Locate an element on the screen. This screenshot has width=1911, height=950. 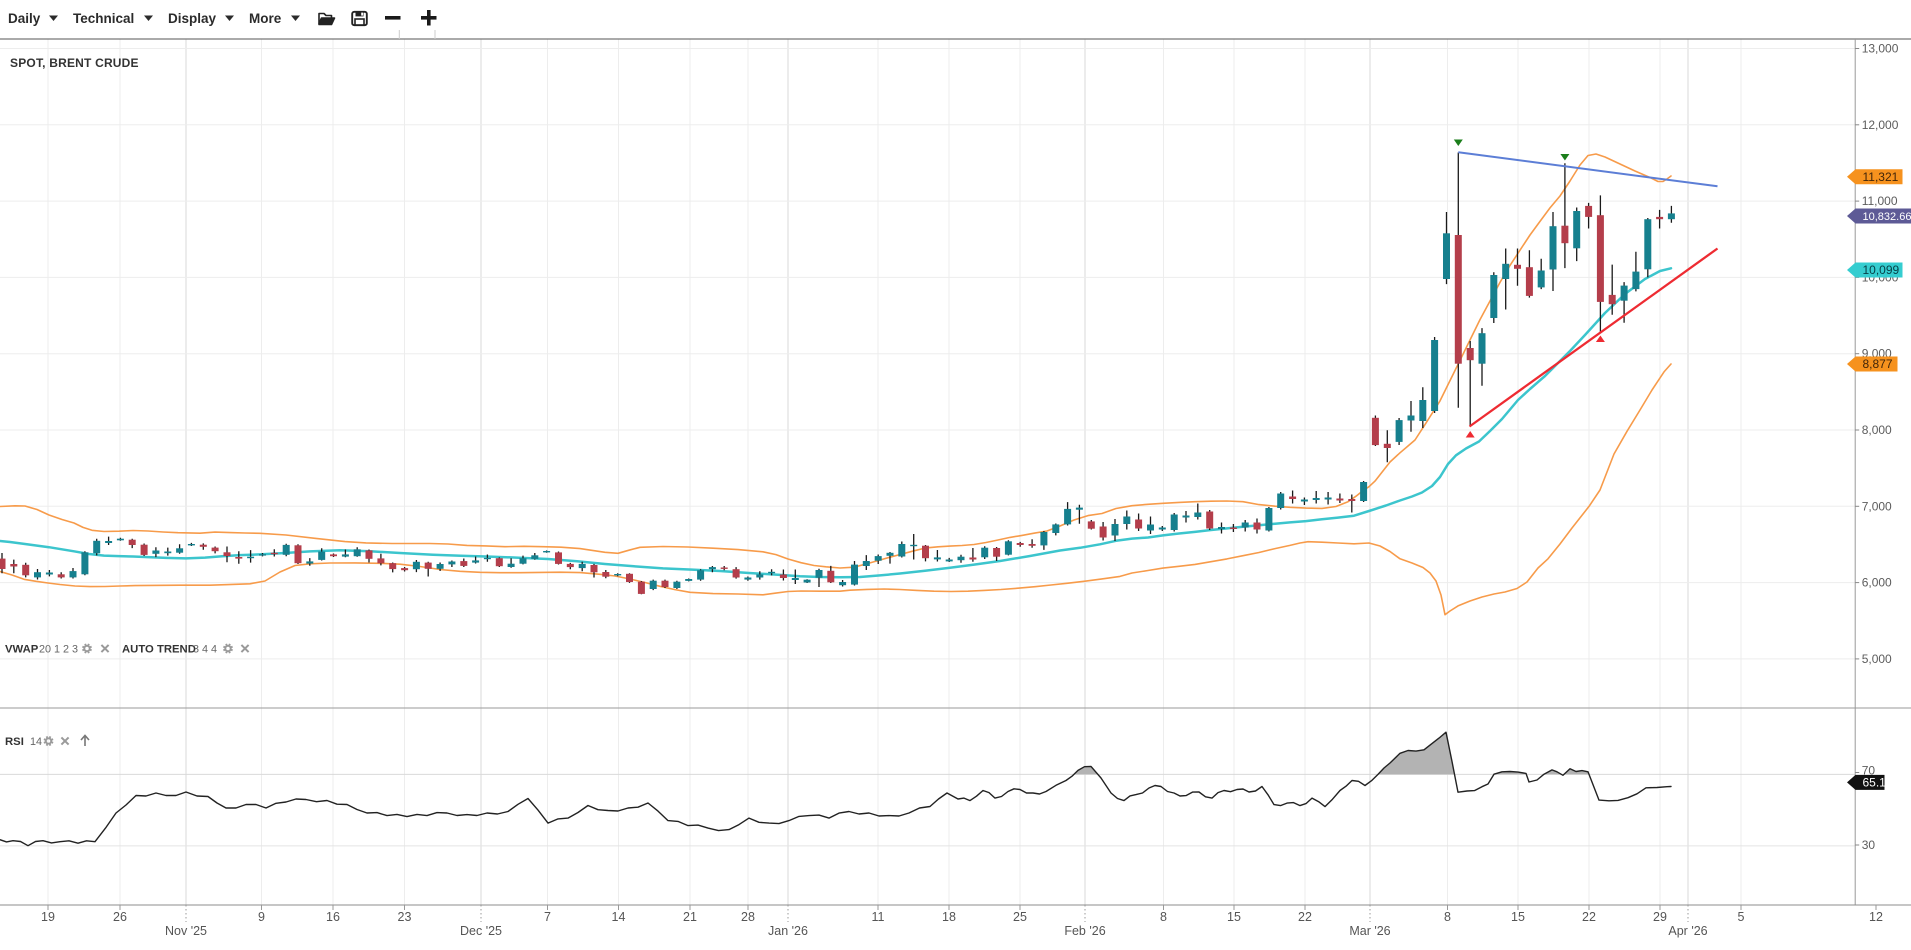
svg-text: More is located at coordinates (265, 18).